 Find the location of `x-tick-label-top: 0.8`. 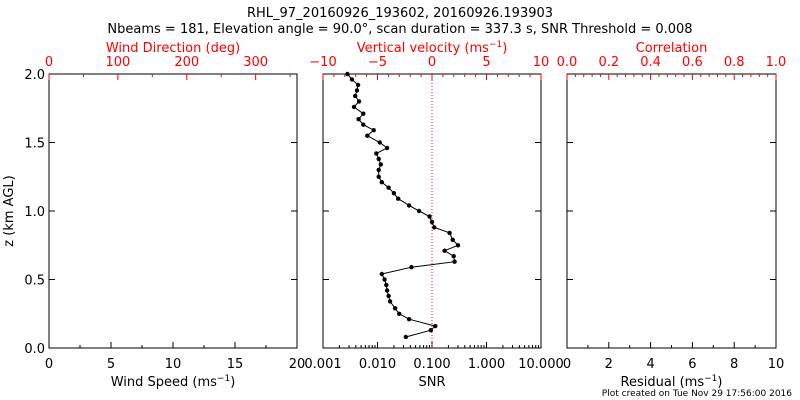

x-tick-label-top: 0.8 is located at coordinates (734, 62).